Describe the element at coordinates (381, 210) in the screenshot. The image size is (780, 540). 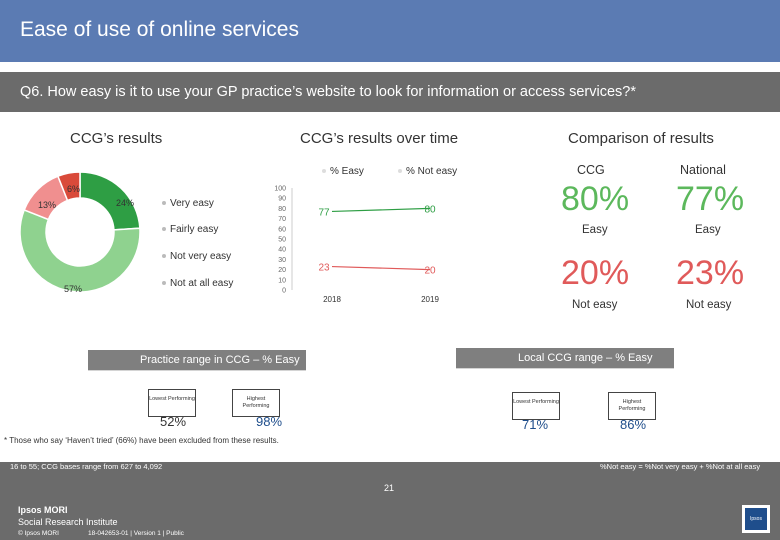
I see `series-line-easy` at that location.